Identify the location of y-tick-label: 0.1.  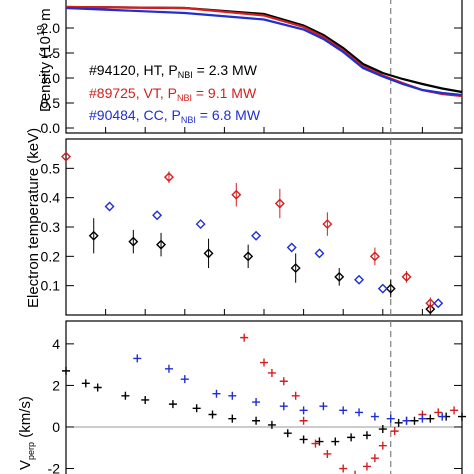
(51, 286).